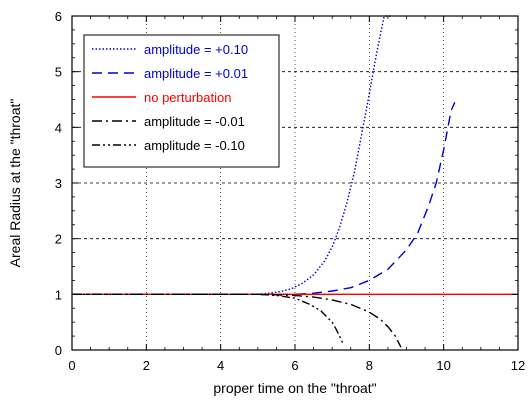 The image size is (528, 407). What do you see at coordinates (194, 121) in the screenshot?
I see `legend-label-3: amplitude = -0.01` at bounding box center [194, 121].